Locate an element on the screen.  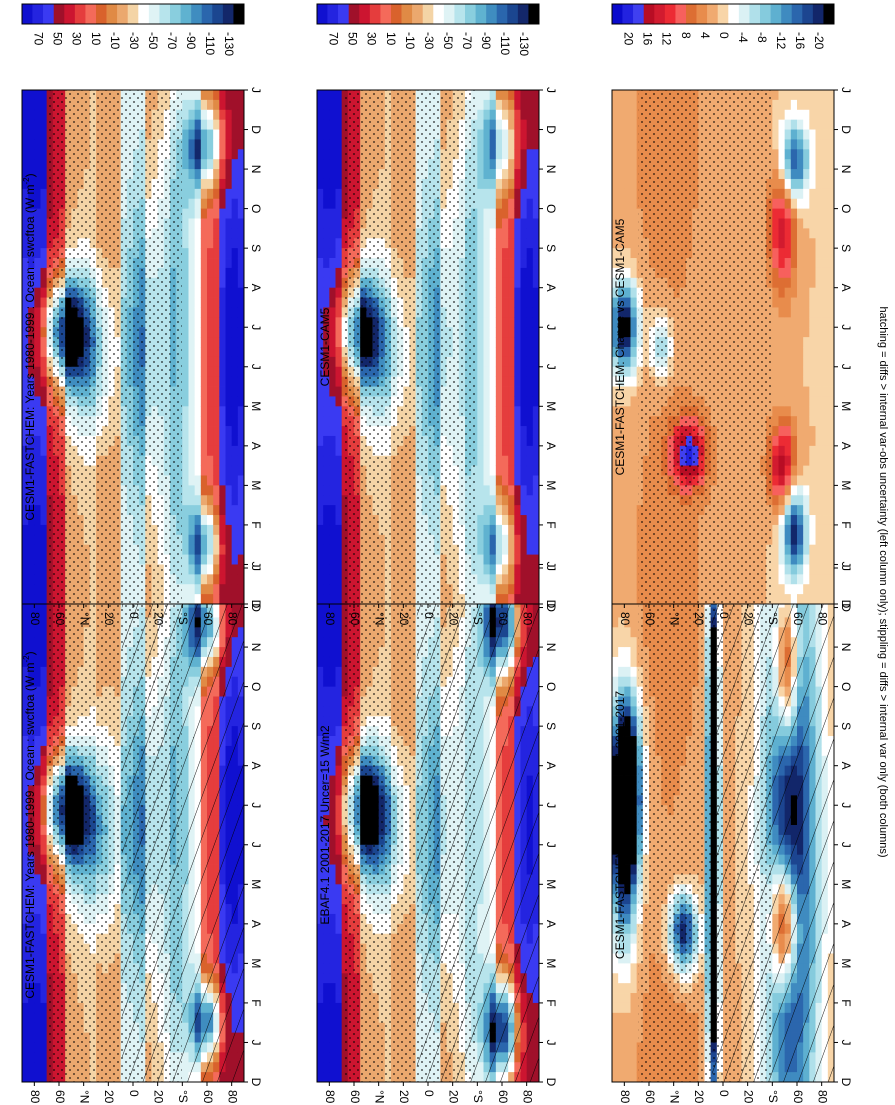
month-tick-label: J is located at coordinates (256, 1042).